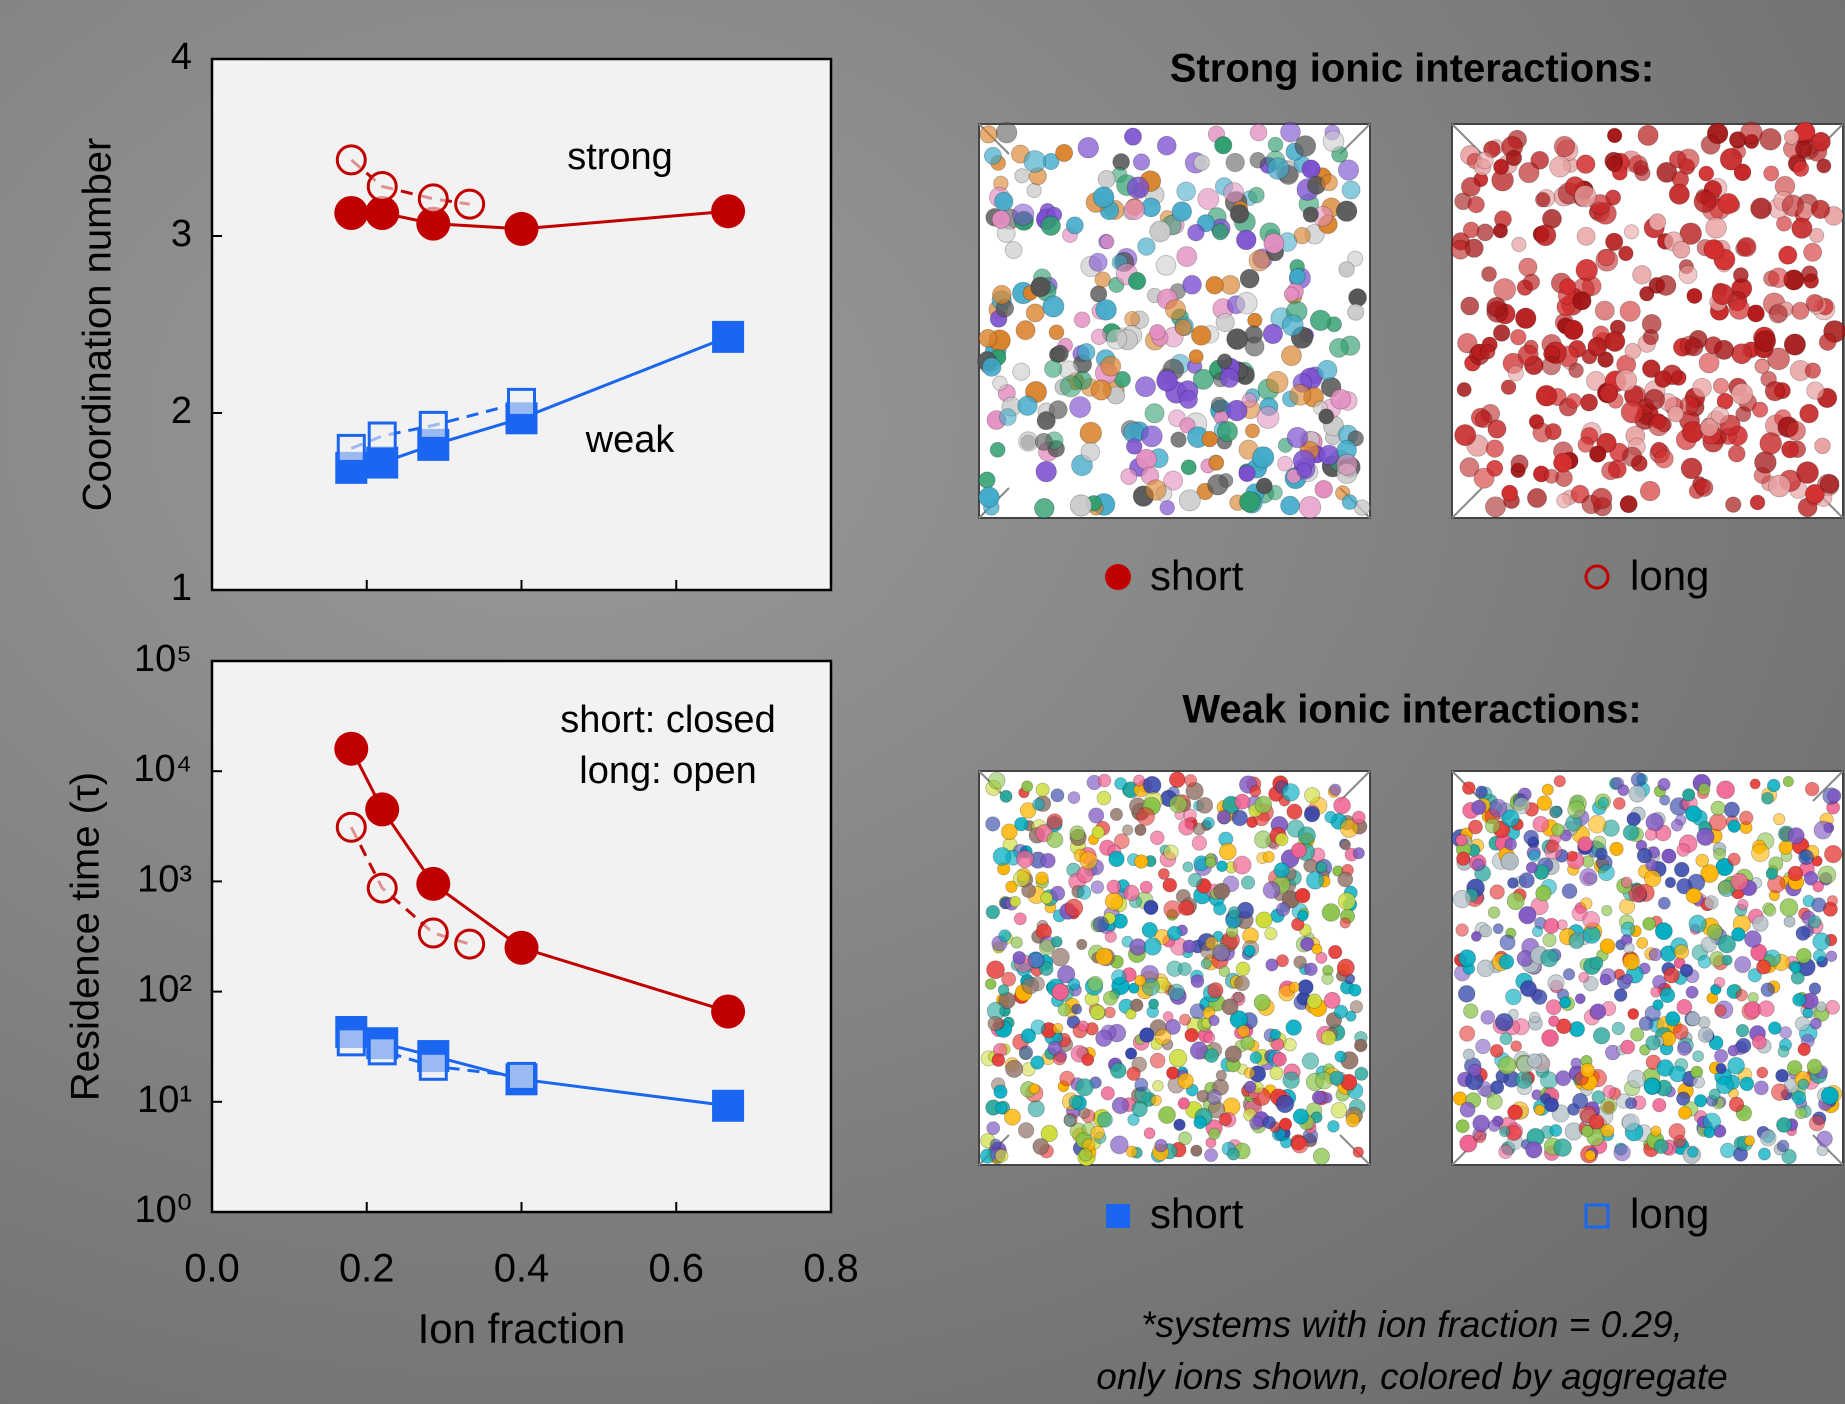 This screenshot has height=1404, width=1845. What do you see at coordinates (181, 234) in the screenshot?
I see `y-tick-label: 3` at bounding box center [181, 234].